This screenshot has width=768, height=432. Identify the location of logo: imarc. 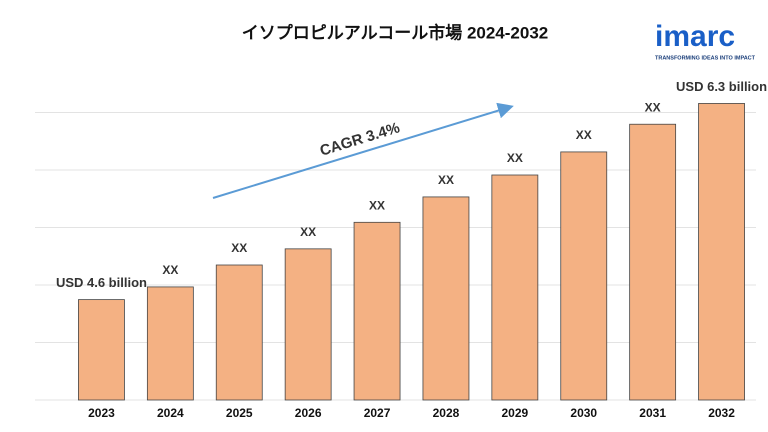
(695, 36).